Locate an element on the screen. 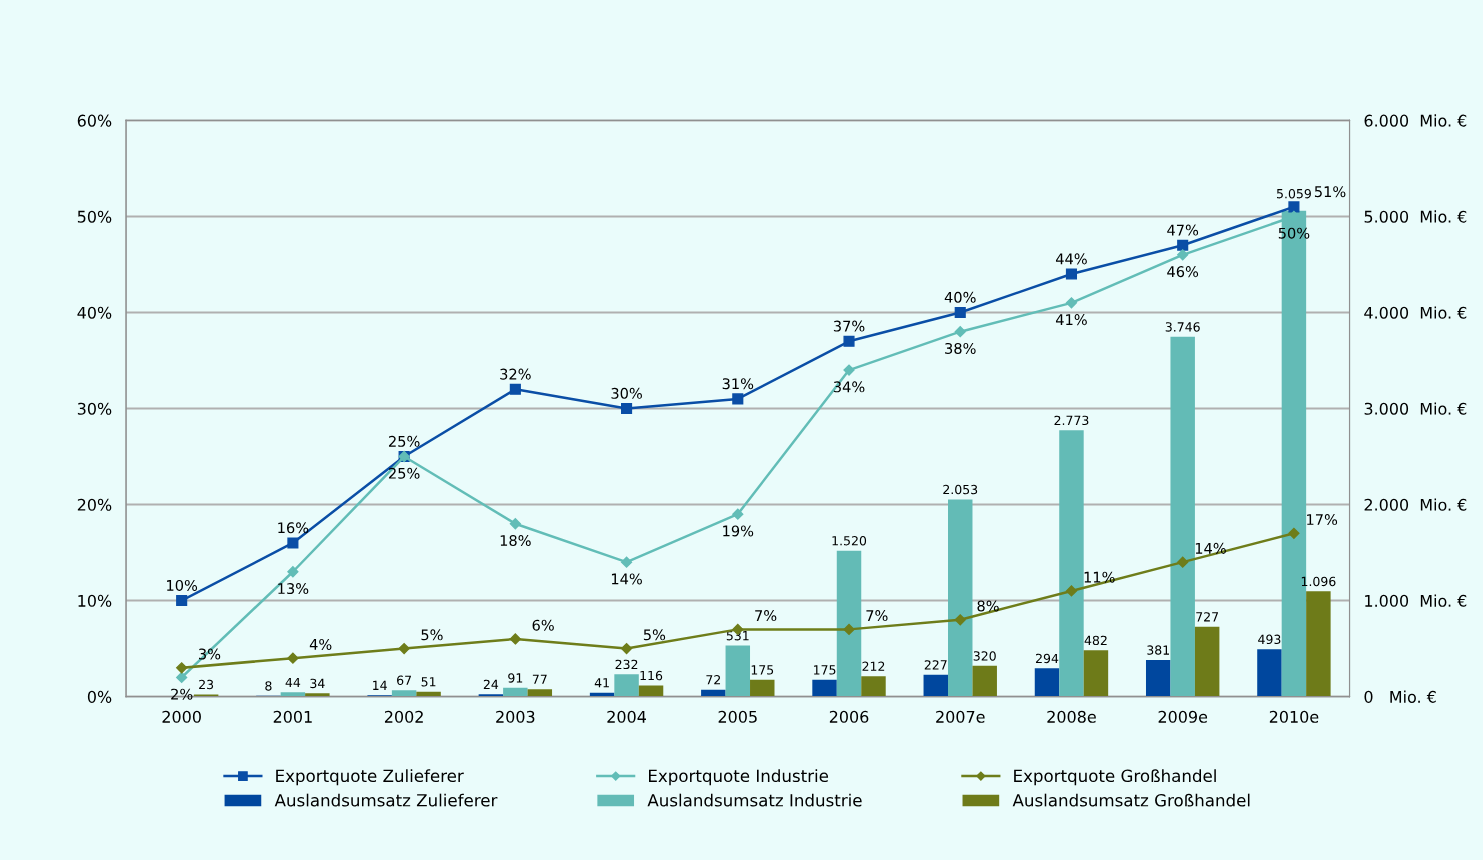 The image size is (1483, 860). y-tick-label: 20% is located at coordinates (94, 504).